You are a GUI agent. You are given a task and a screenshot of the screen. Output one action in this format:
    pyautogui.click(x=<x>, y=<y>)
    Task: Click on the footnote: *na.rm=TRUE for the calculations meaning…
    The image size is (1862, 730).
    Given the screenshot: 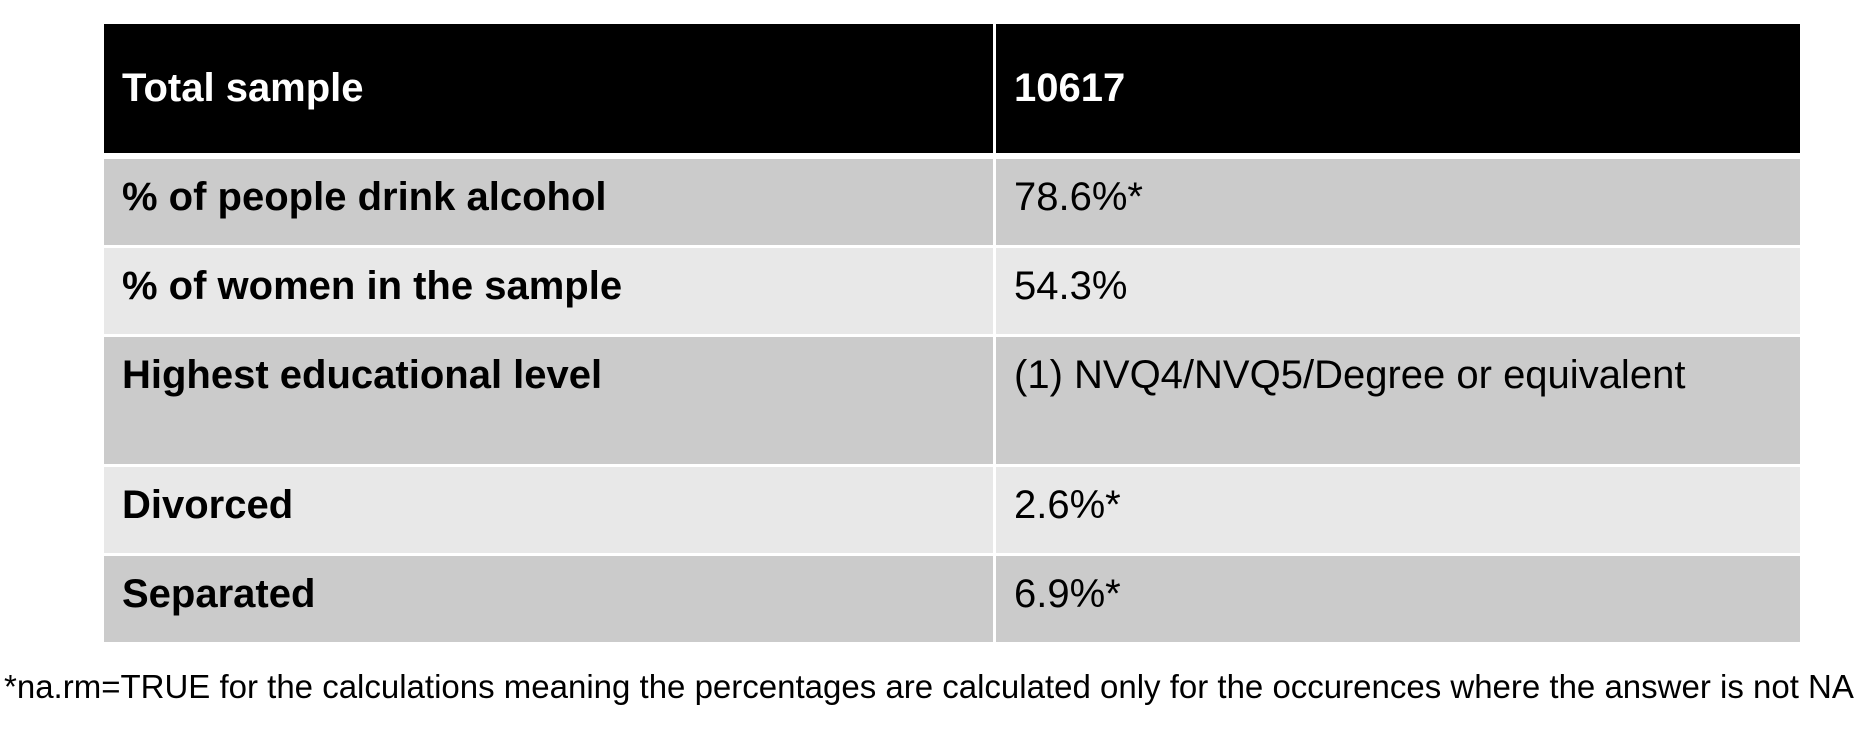 What is the action you would take?
    pyautogui.click(x=929, y=686)
    